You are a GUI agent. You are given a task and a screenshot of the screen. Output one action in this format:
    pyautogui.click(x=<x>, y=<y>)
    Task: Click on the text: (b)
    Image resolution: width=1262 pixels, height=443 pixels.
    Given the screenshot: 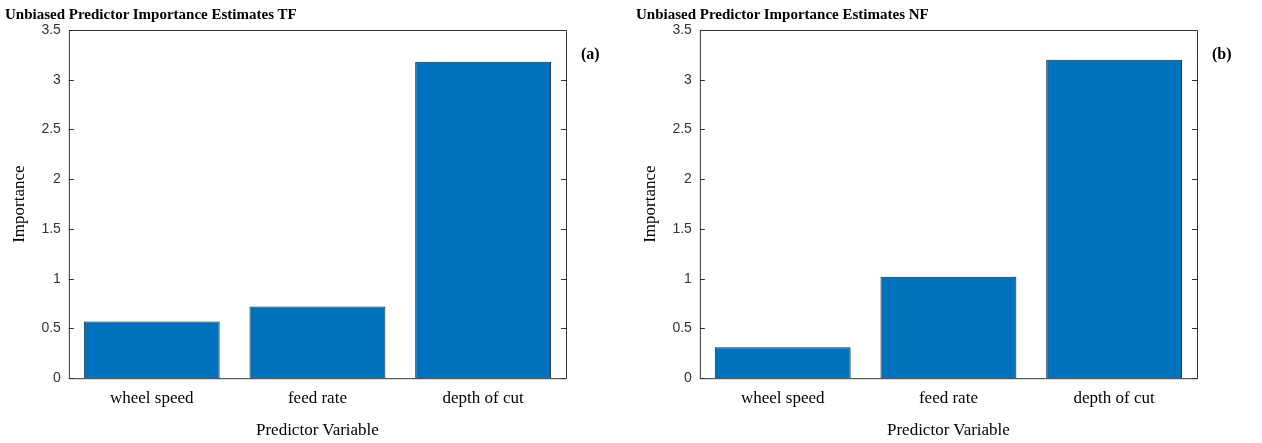 What is the action you would take?
    pyautogui.click(x=1222, y=54)
    